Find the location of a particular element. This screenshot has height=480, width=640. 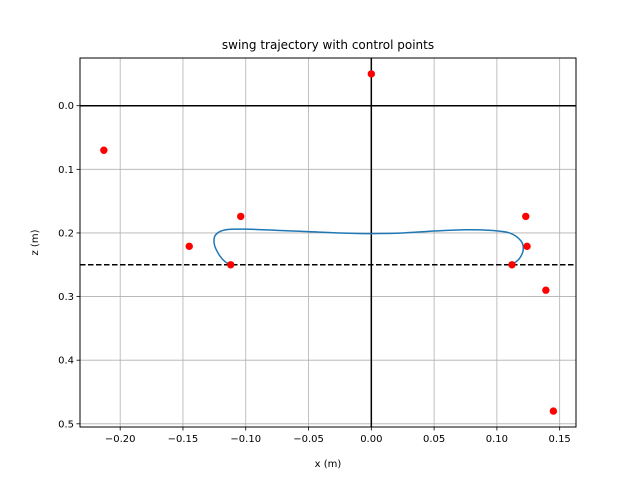

y-tick-label: 0.1 is located at coordinates (66, 170).